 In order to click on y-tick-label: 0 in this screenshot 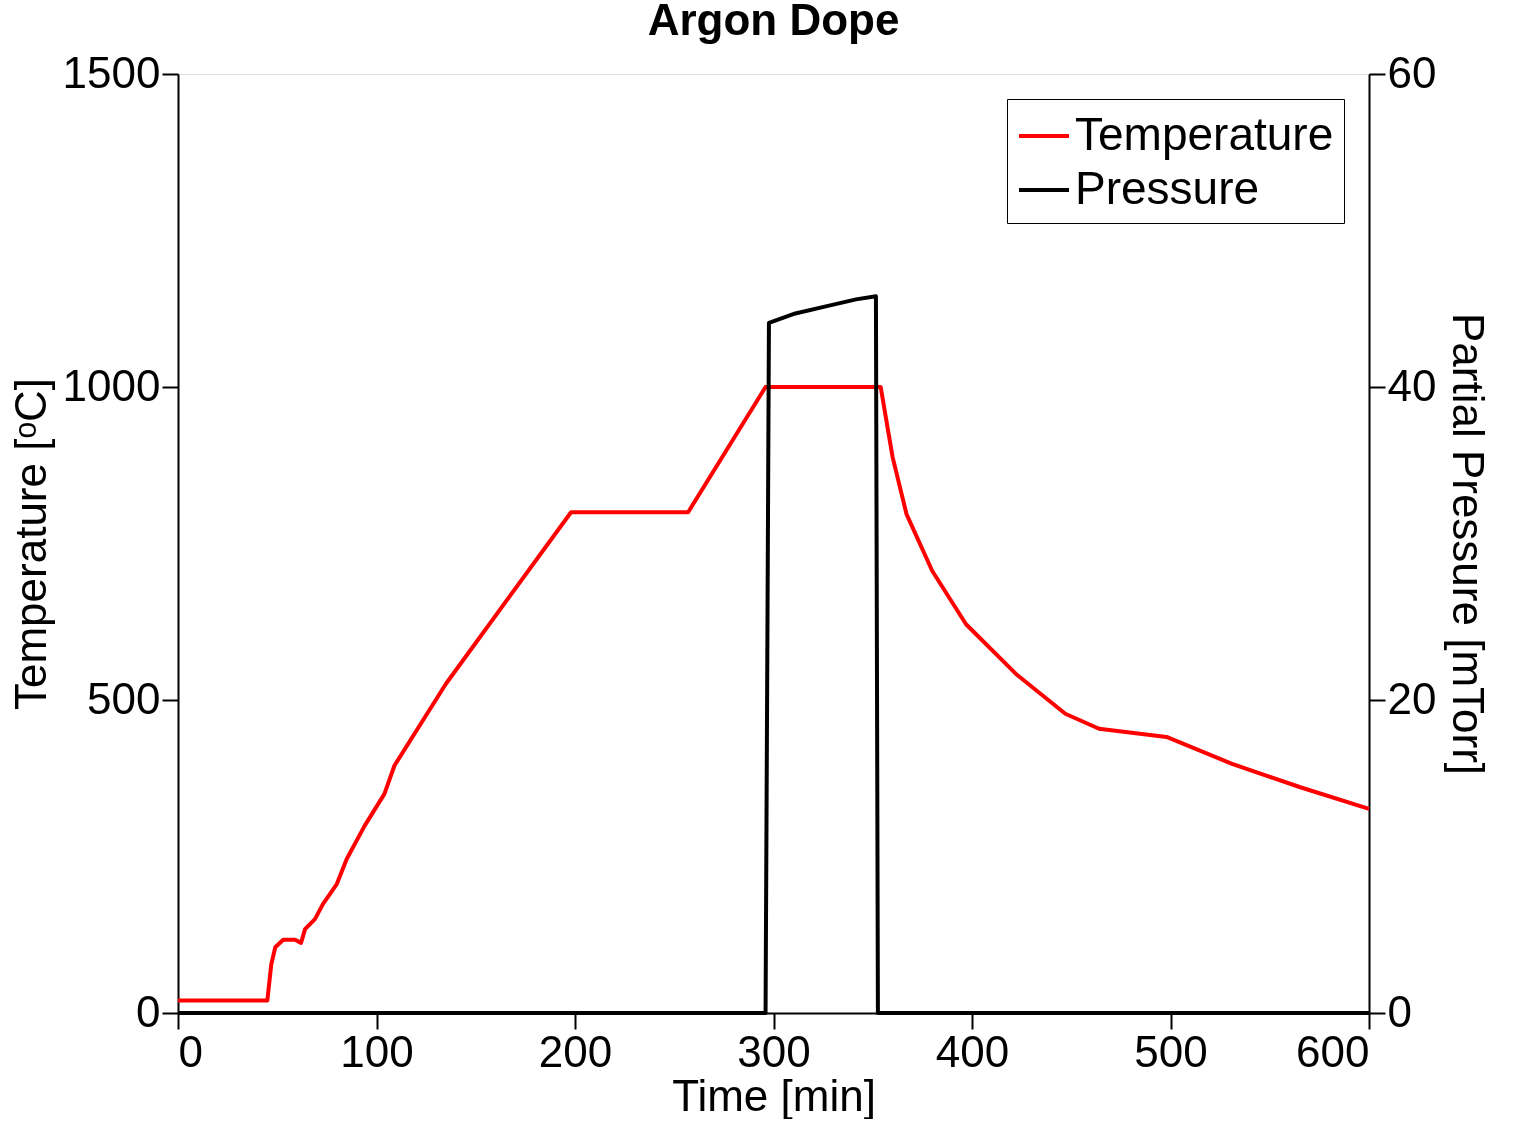, I will do `click(148, 1011)`.